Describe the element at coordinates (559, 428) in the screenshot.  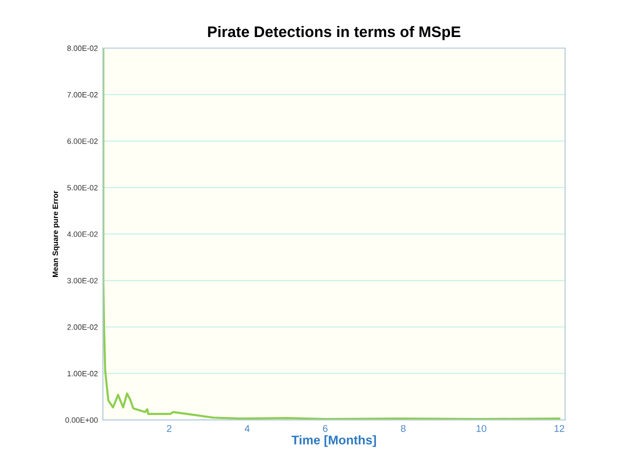
I see `x-tick-label: 12` at that location.